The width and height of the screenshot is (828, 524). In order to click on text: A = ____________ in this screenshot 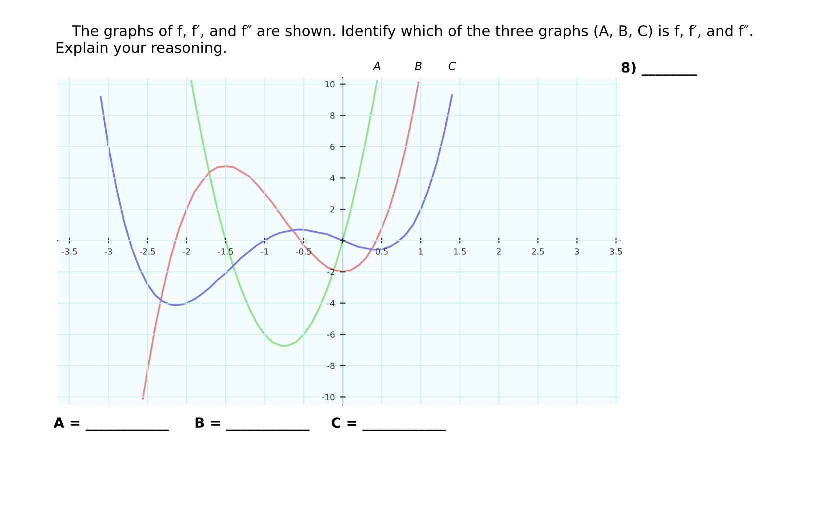, I will do `click(112, 425)`.